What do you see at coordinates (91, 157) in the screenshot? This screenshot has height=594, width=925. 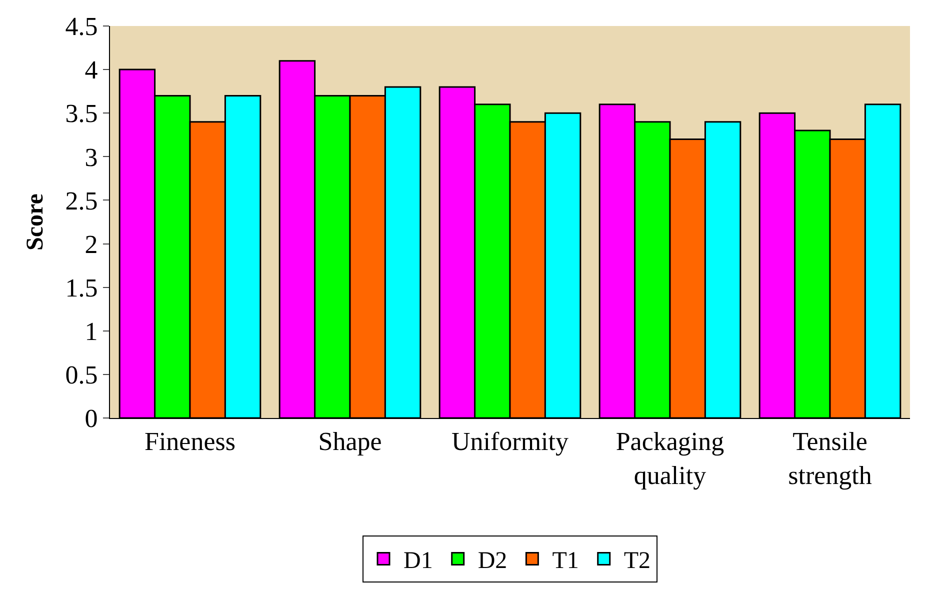 I see `y-tick-label: 3` at bounding box center [91, 157].